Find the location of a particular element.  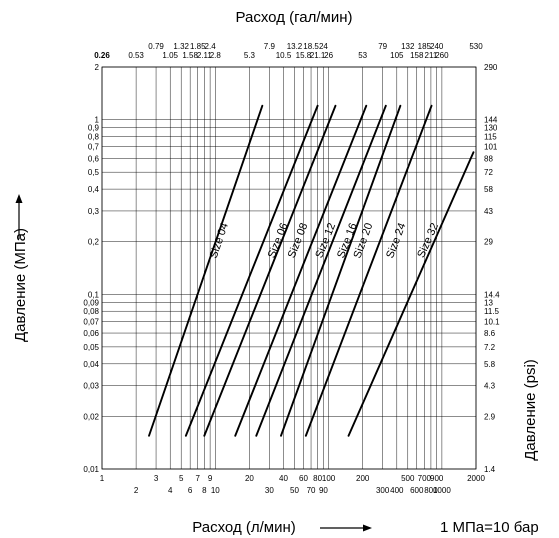

series-label-0: Size 04 is located at coordinates (219, 240).